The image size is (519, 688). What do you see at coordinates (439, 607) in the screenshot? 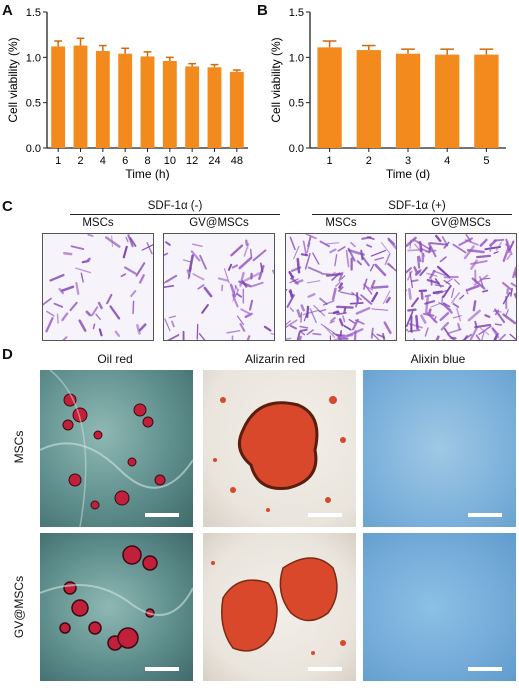
I see `alixin-blue-image-gvmscs` at bounding box center [439, 607].